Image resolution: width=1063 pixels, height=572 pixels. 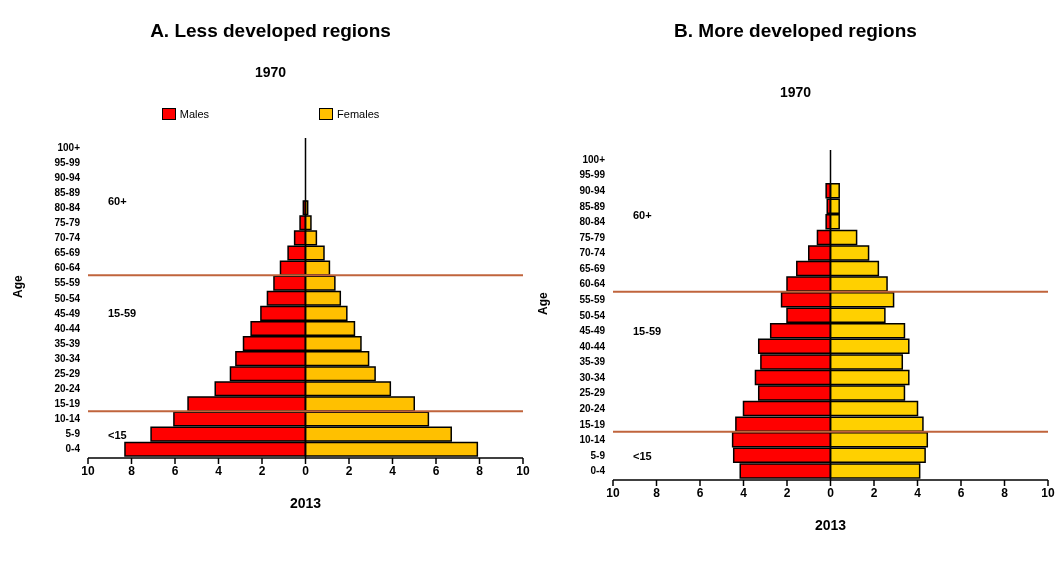 What do you see at coordinates (358, 114) in the screenshot?
I see `legend-label: Females` at bounding box center [358, 114].